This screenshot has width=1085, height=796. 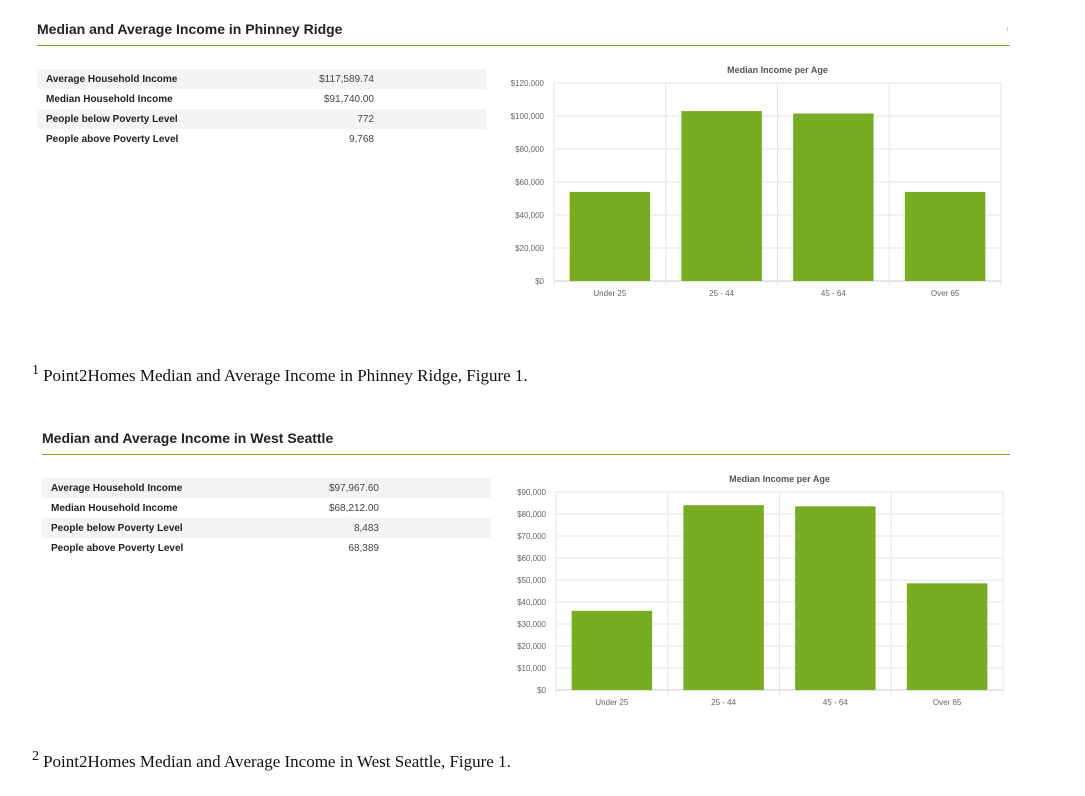 What do you see at coordinates (300, 79) in the screenshot?
I see `stat-value: $117,589.74` at bounding box center [300, 79].